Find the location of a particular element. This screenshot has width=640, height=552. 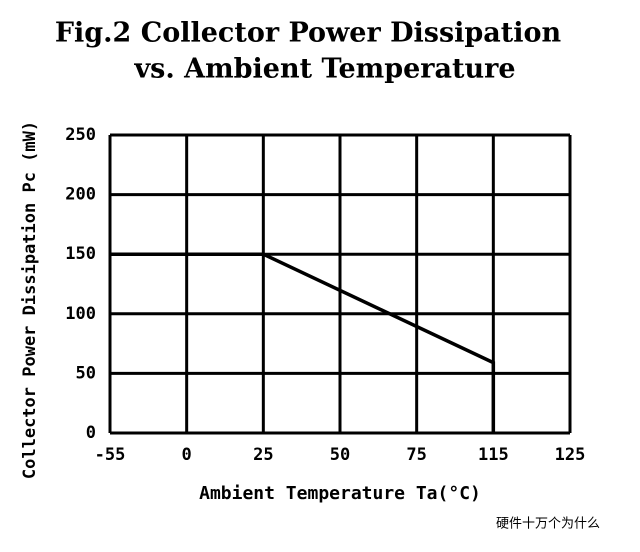

y-tick-label: 250 is located at coordinates (80, 135).